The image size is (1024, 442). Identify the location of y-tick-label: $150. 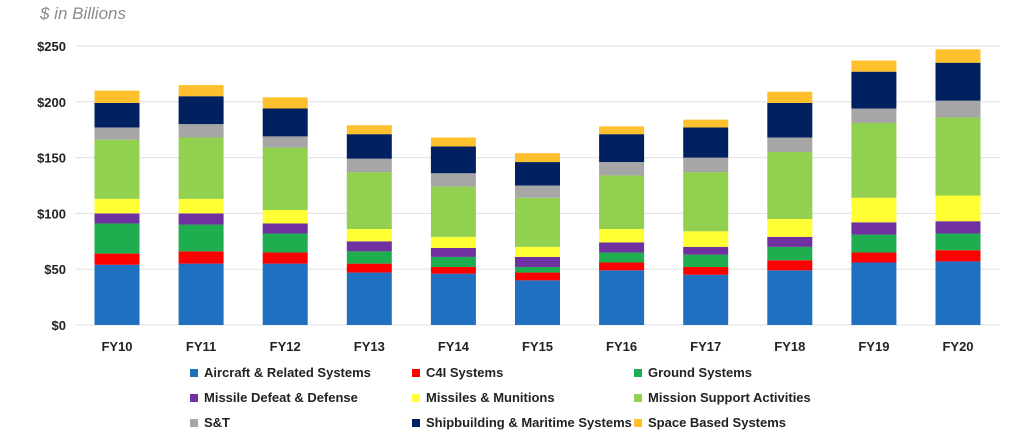
(51, 158).